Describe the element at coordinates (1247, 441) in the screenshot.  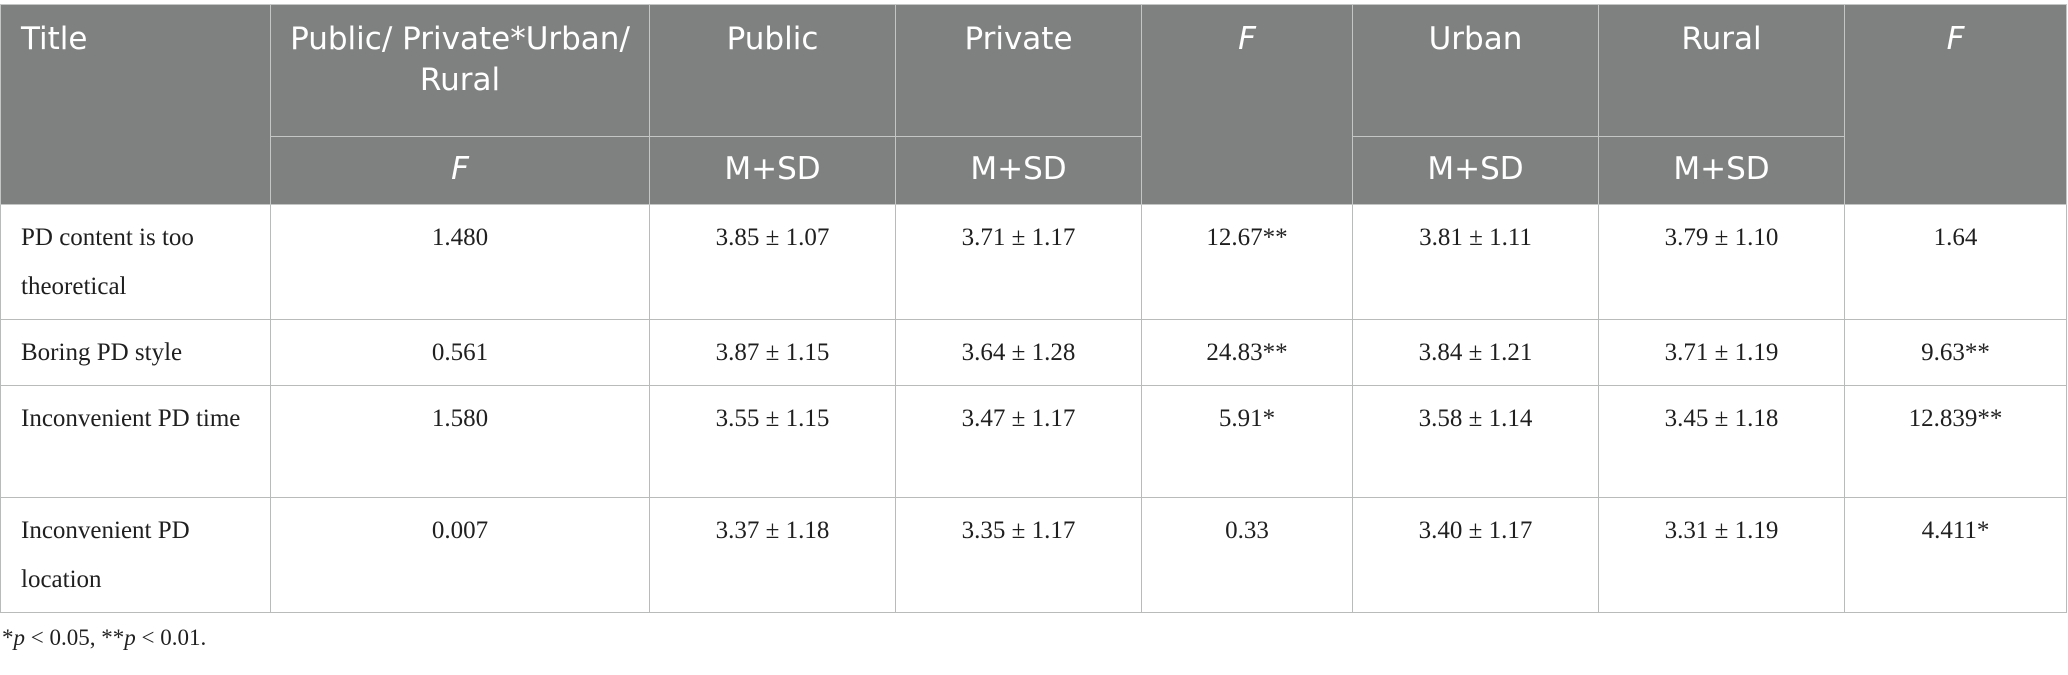
I see `cell-f-public-private: 5.91*` at that location.